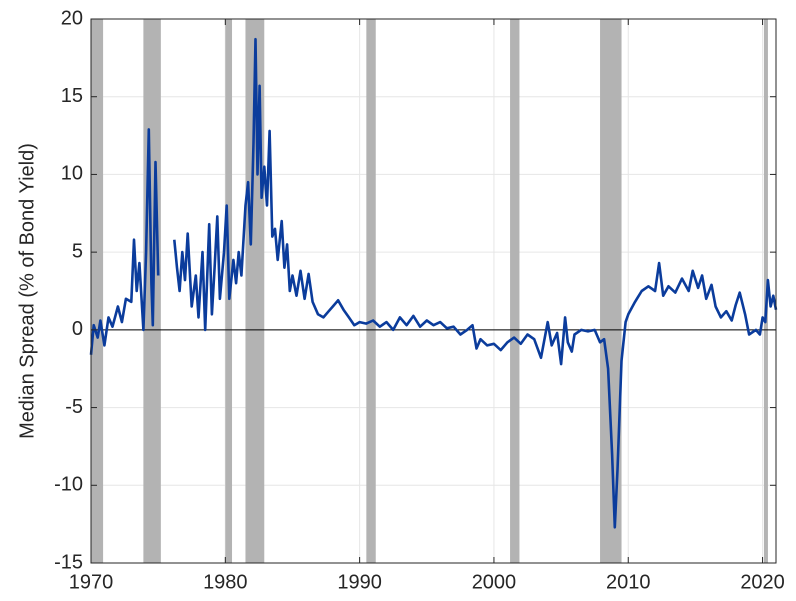  I want to click on y-axis-label: Median Spread (% of Bond Yield), so click(27, 291).